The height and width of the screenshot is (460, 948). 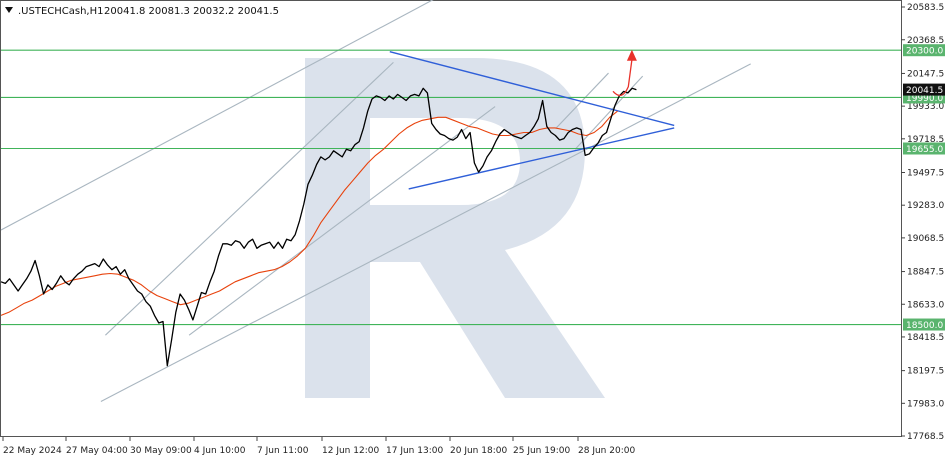 What do you see at coordinates (541, 158) in the screenshot?
I see `triangle-lower-line` at bounding box center [541, 158].